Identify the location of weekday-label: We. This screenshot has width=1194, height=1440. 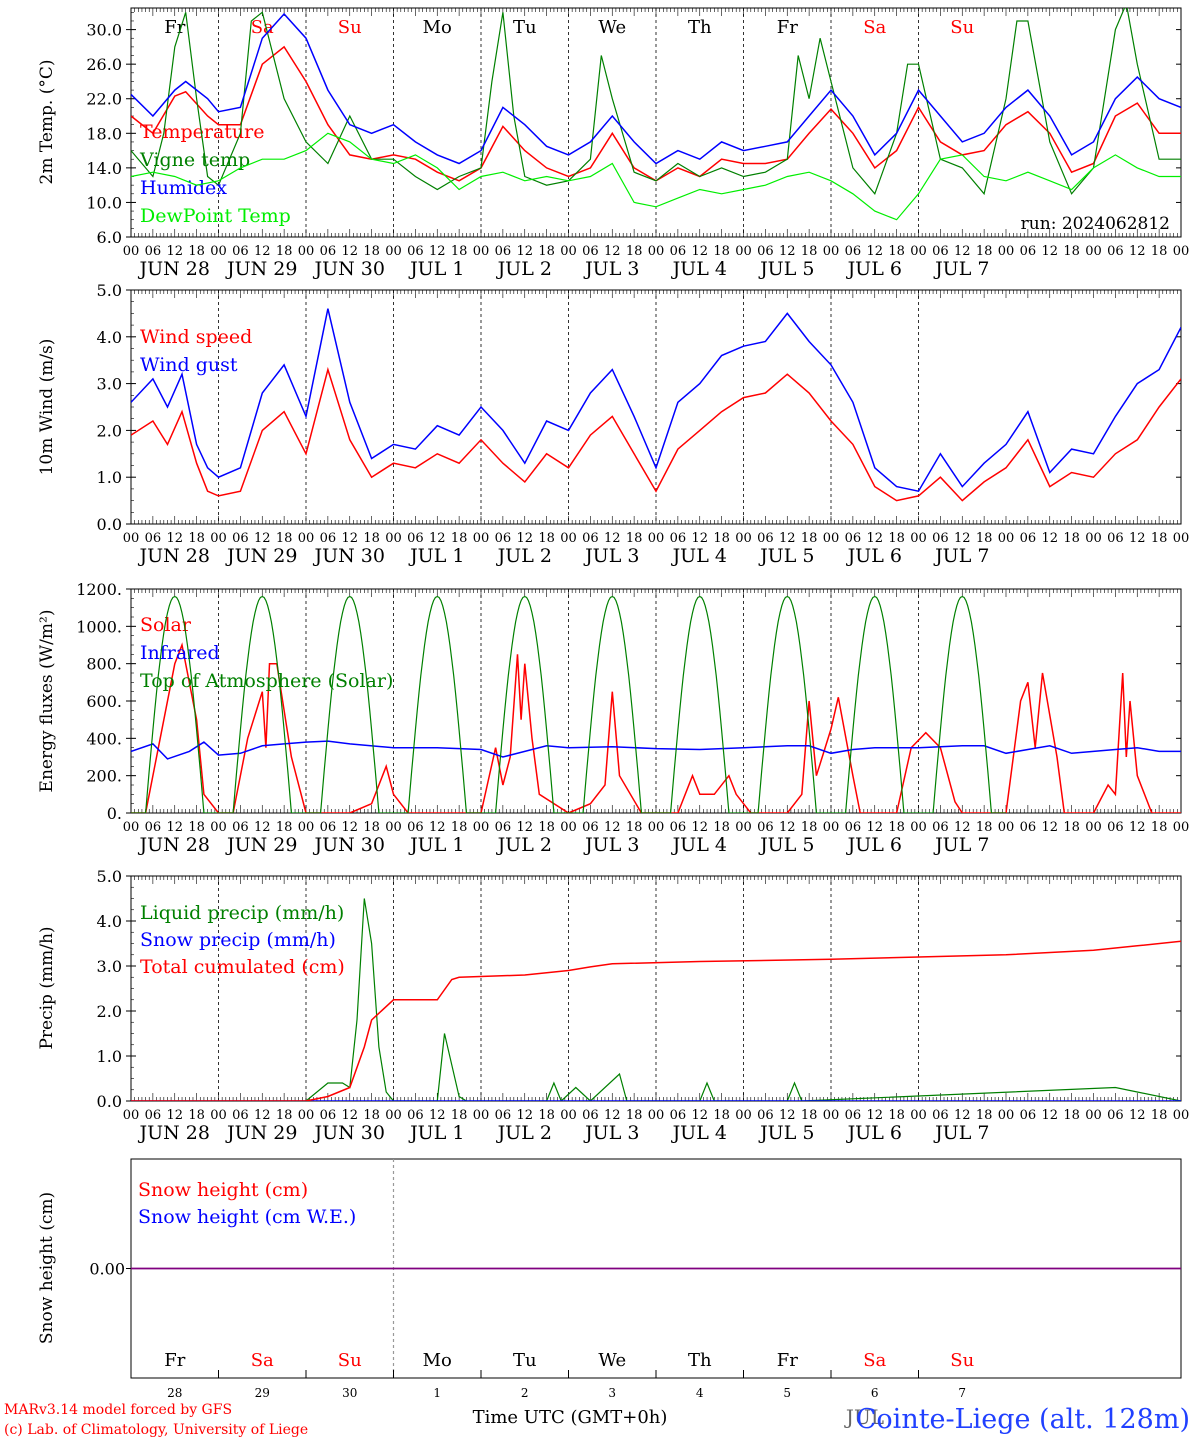
(612, 27).